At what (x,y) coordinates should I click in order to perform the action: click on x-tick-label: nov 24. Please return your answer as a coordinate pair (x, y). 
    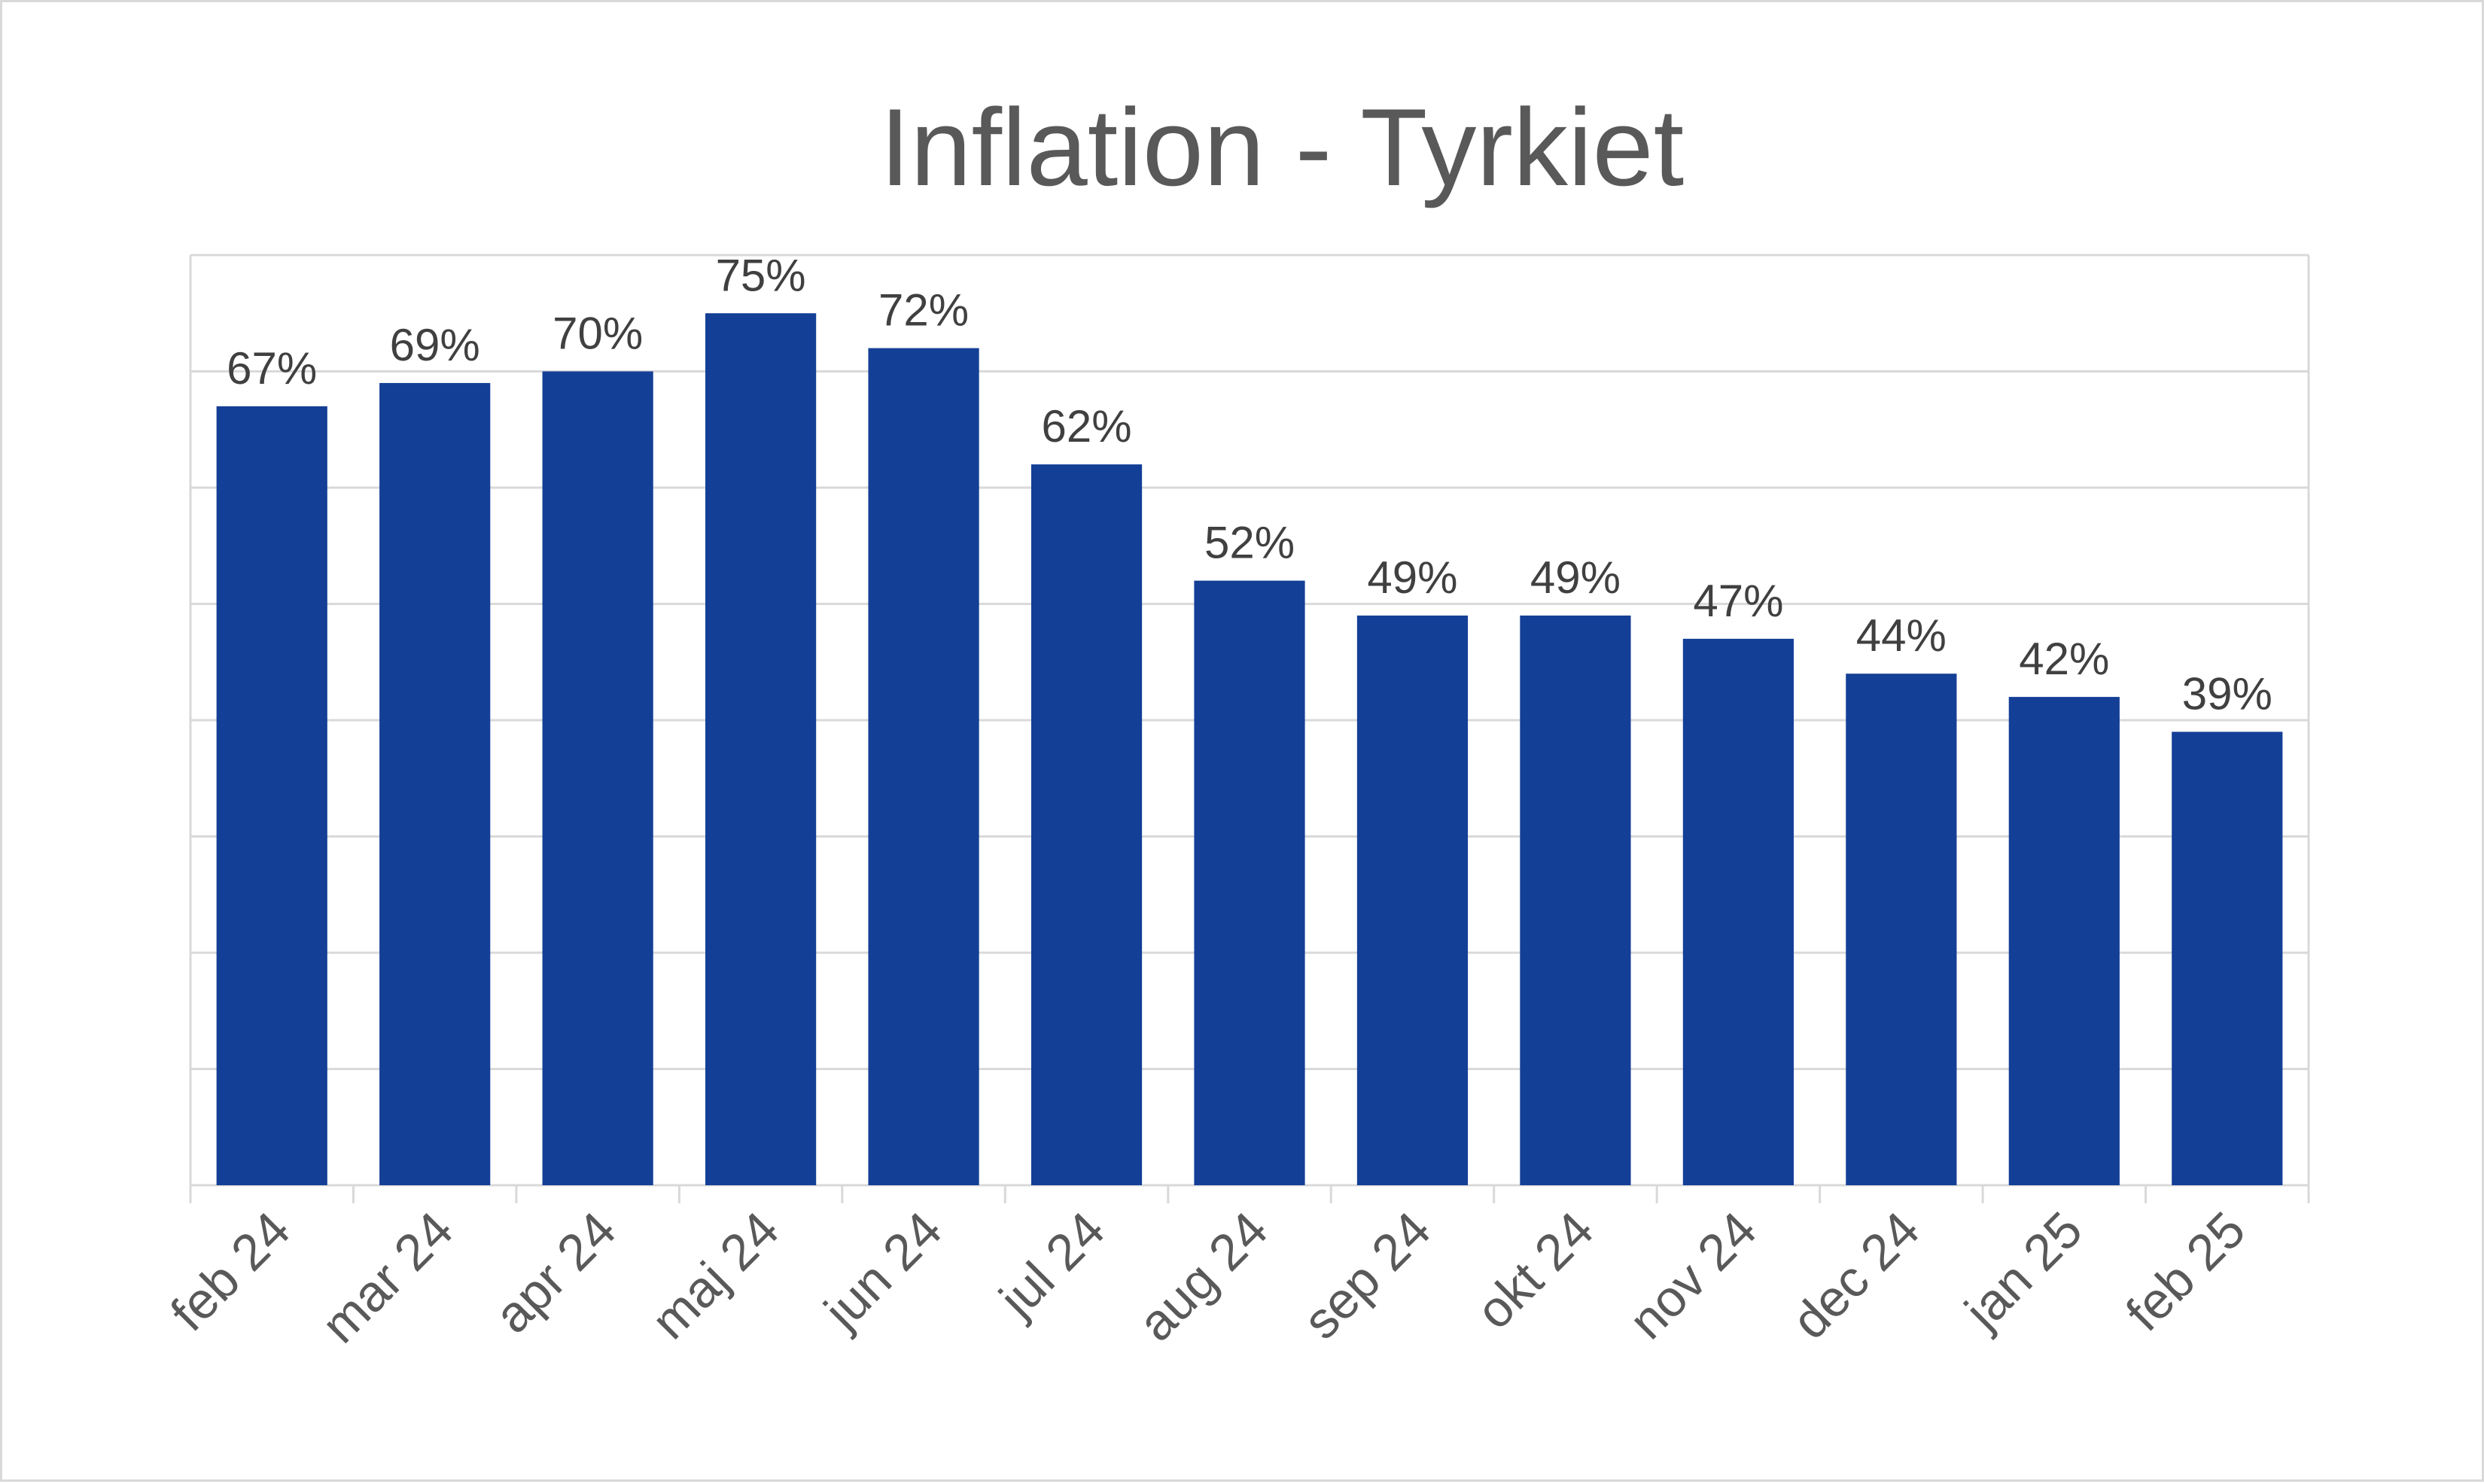
    Looking at the image, I should click on (1692, 1275).